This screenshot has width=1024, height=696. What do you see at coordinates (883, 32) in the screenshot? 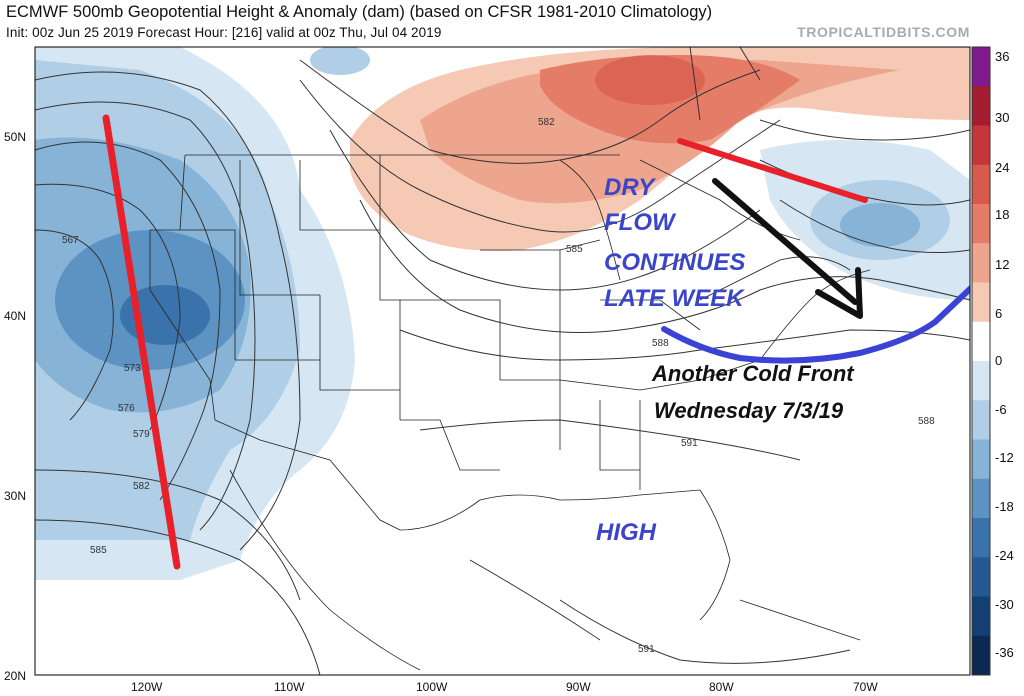
I see `brand-watermark: TROPICALTIDBITS.COM` at bounding box center [883, 32].